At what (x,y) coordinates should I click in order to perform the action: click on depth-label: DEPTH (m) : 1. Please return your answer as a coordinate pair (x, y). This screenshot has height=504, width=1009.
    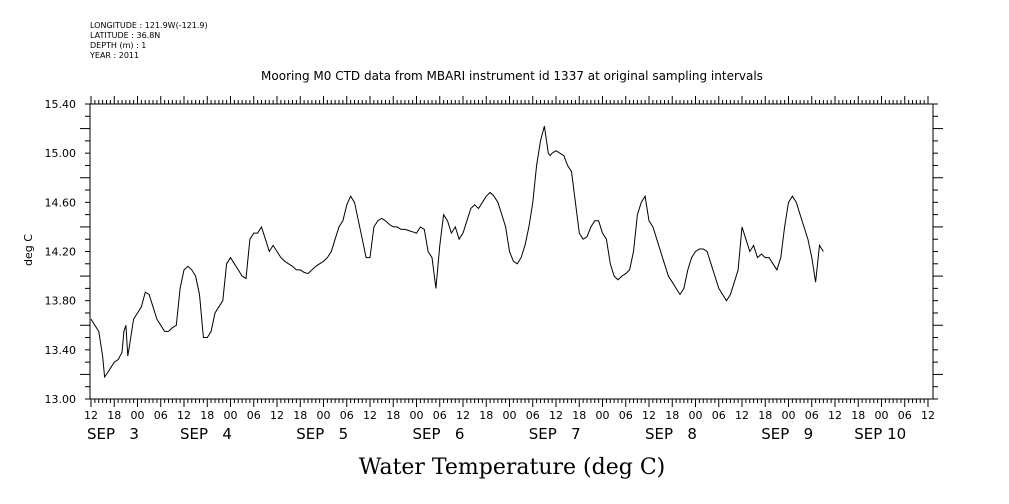
    Looking at the image, I should click on (118, 45).